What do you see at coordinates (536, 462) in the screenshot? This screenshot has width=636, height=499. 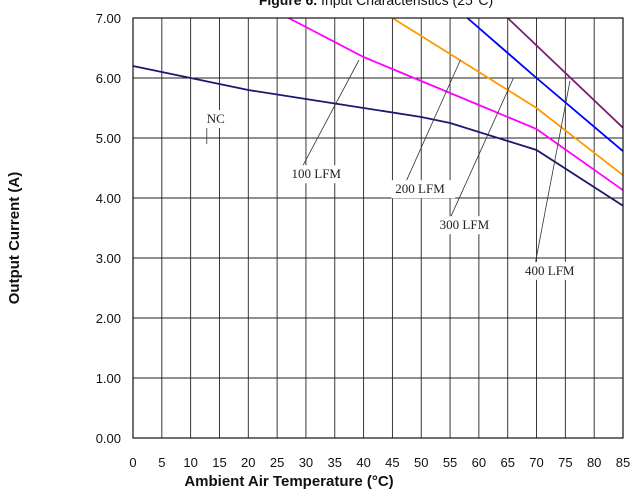 I see `x-tick-label: 70` at bounding box center [536, 462].